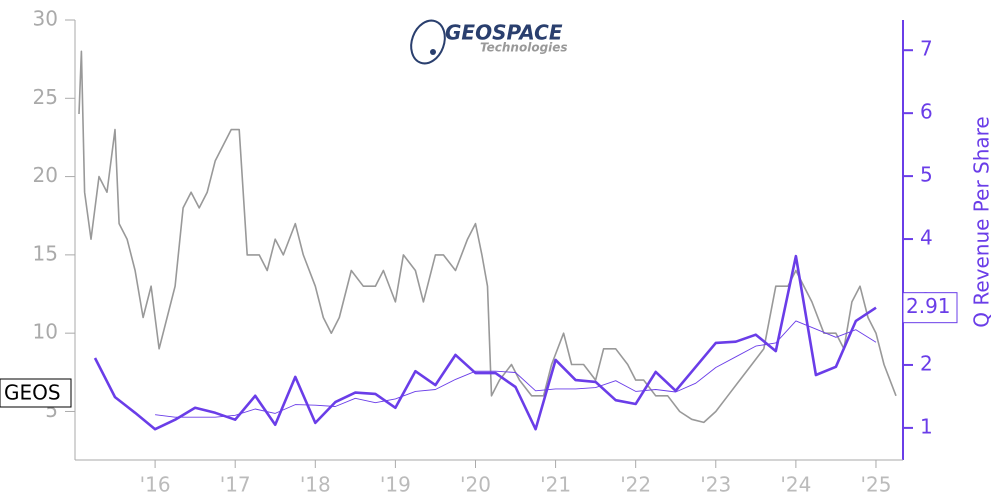  Describe the element at coordinates (715, 485) in the screenshot. I see `x-tick-label: '23` at that location.